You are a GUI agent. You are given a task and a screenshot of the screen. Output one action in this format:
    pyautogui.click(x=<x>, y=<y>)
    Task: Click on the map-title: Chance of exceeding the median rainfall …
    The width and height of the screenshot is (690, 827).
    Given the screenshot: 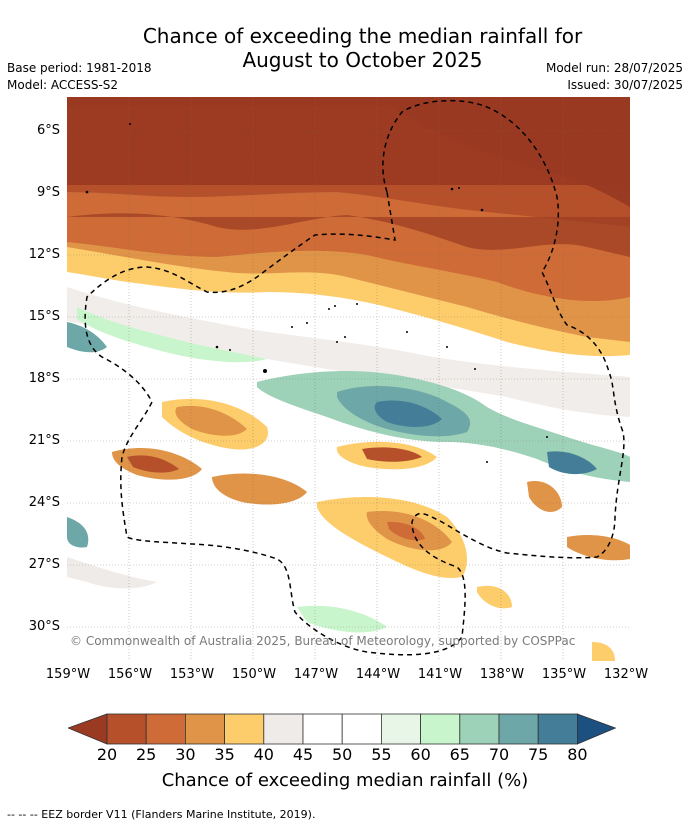 What is the action you would take?
    pyautogui.click(x=345, y=48)
    